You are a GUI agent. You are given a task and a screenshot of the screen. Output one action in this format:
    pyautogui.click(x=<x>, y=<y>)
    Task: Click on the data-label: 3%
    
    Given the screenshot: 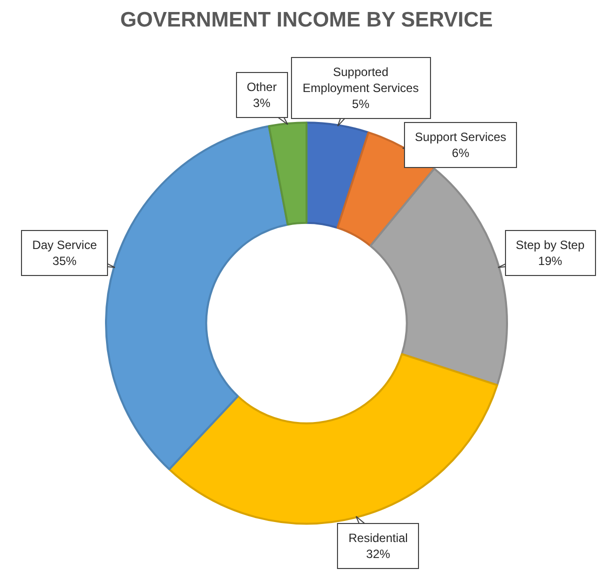 What is the action you would take?
    pyautogui.click(x=262, y=102)
    